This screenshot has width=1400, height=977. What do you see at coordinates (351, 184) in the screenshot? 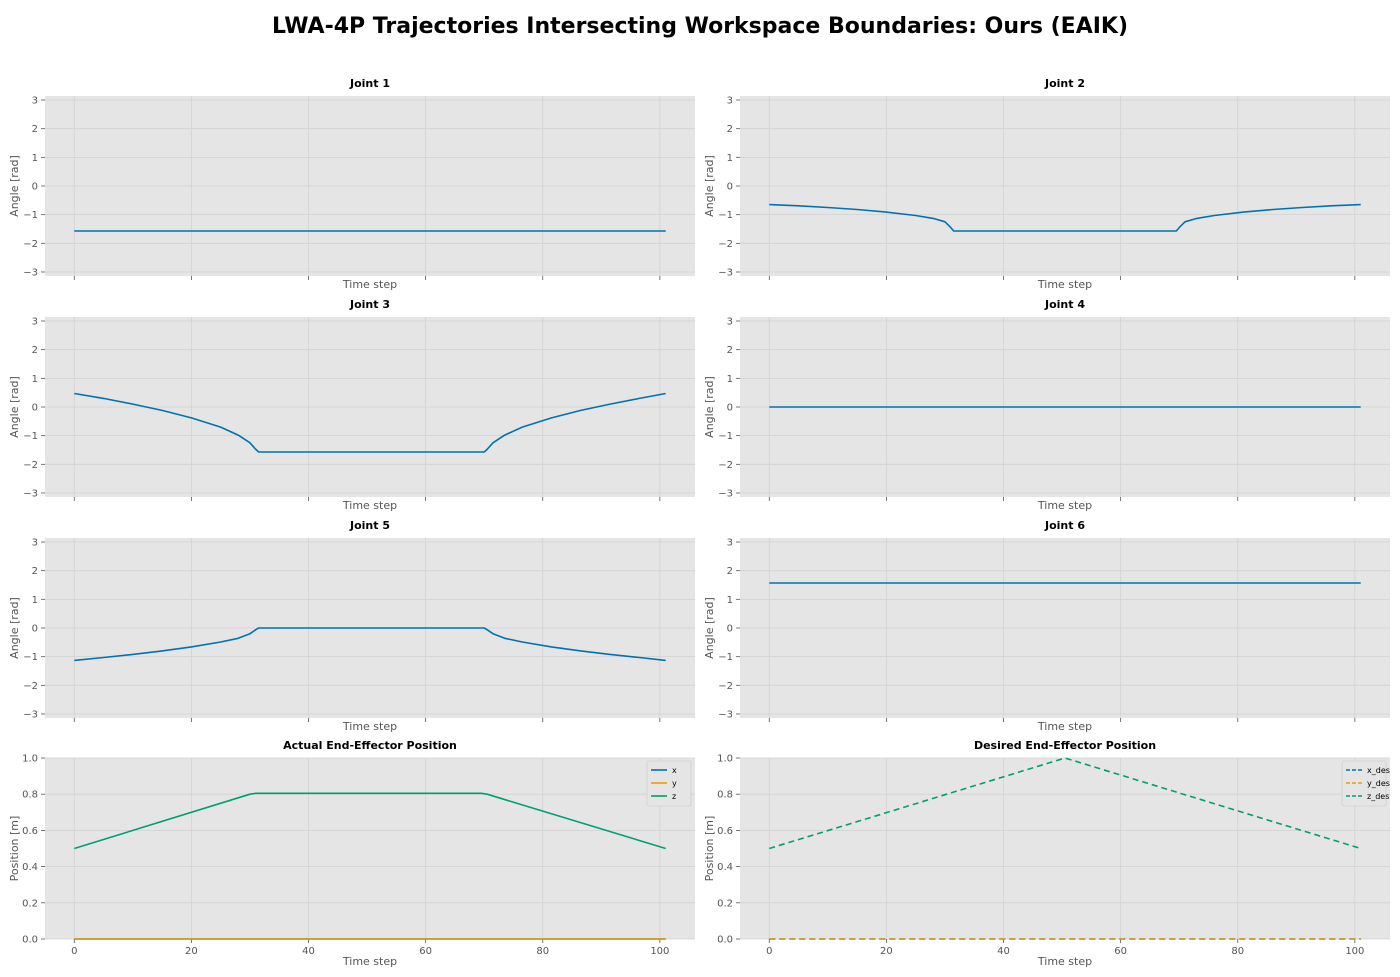
I see `subplot-1: −3 −2 −1 0 1 2 3 Joint 1 Time step Angle [rad]` at bounding box center [351, 184].